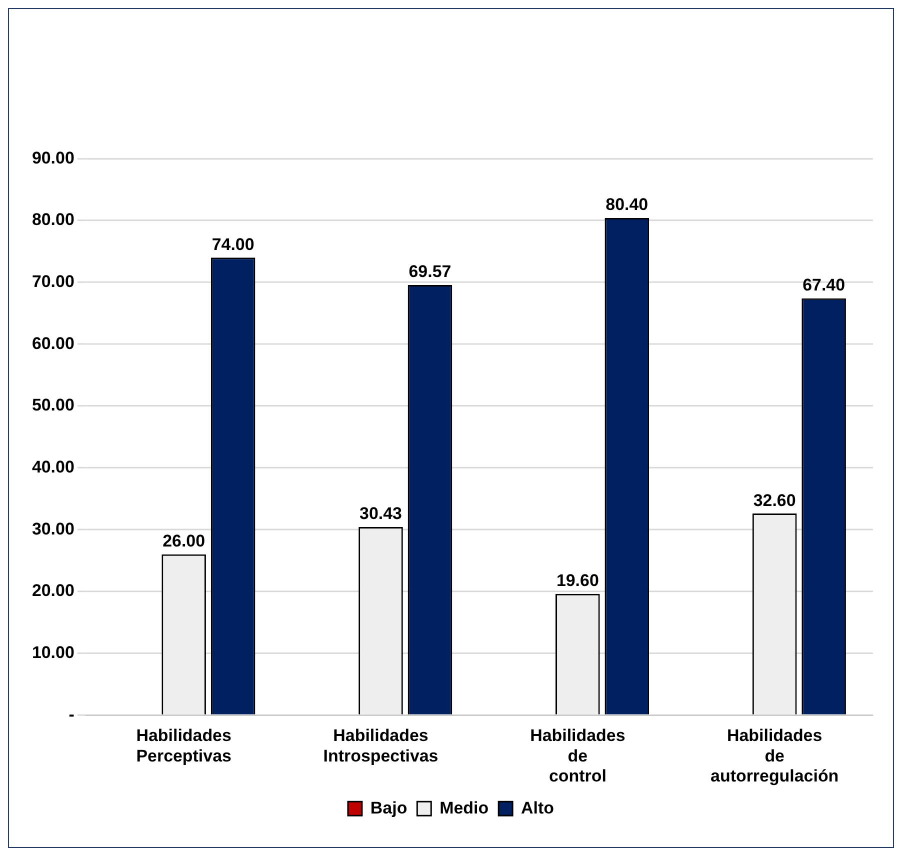 Image resolution: width=902 pixels, height=856 pixels. Describe the element at coordinates (824, 285) in the screenshot. I see `data-label: 67.40` at that location.